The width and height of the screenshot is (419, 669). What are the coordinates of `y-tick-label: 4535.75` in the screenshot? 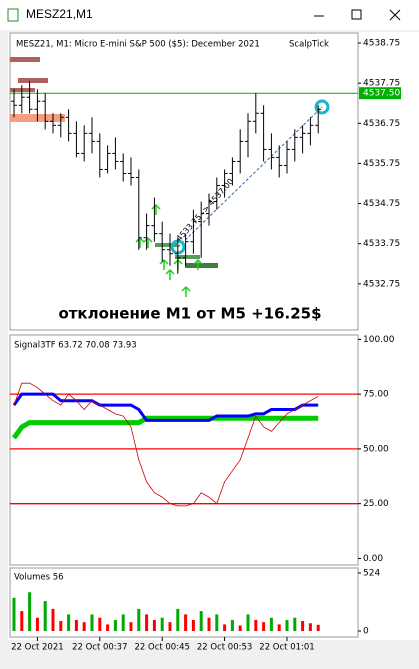 It's located at (381, 164).